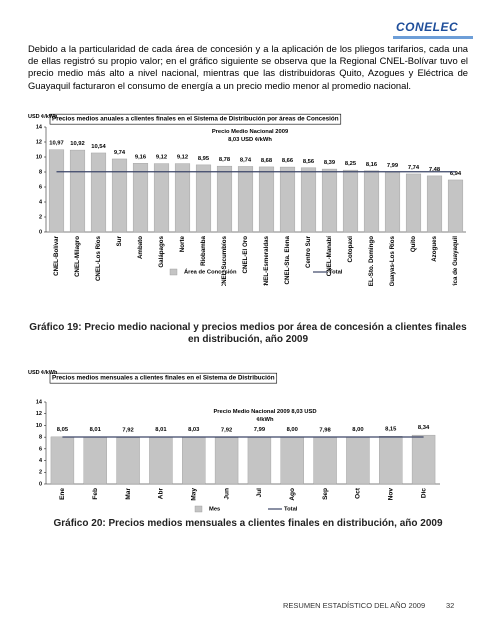  Describe the element at coordinates (423, 493) in the screenshot. I see `x-tick-label: Dic` at that location.